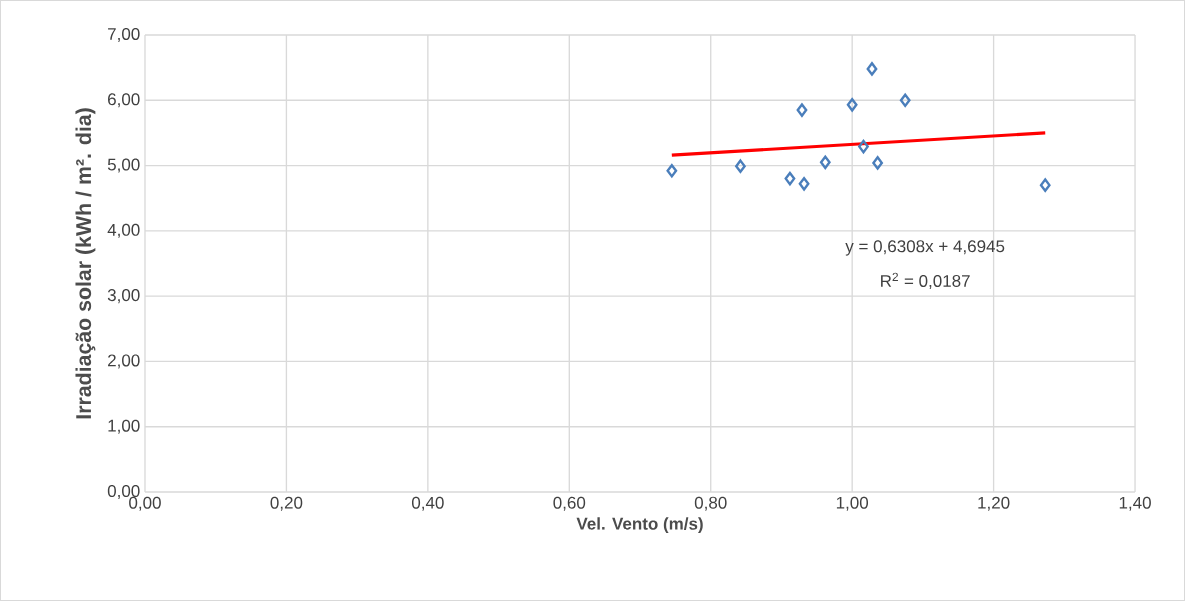  I want to click on x-axis-title: Vel. Vento (m/s), so click(639, 525).